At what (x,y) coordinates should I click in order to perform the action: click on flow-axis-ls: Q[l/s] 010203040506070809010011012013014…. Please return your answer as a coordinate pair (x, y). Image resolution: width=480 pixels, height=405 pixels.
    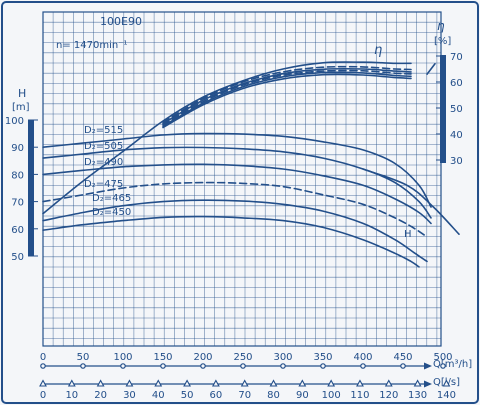
    Looking at the image, I should click on (249, 389).